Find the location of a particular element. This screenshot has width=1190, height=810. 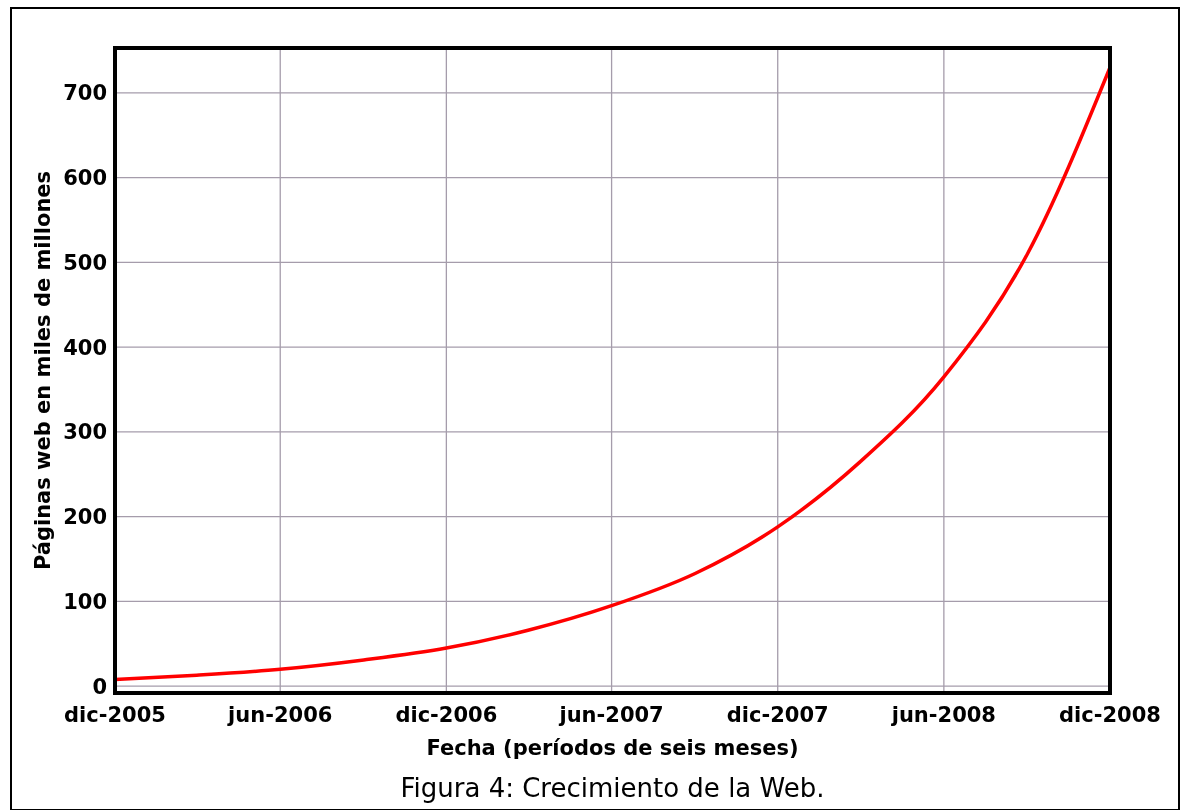

y-tick-label: 300 is located at coordinates (85, 432).